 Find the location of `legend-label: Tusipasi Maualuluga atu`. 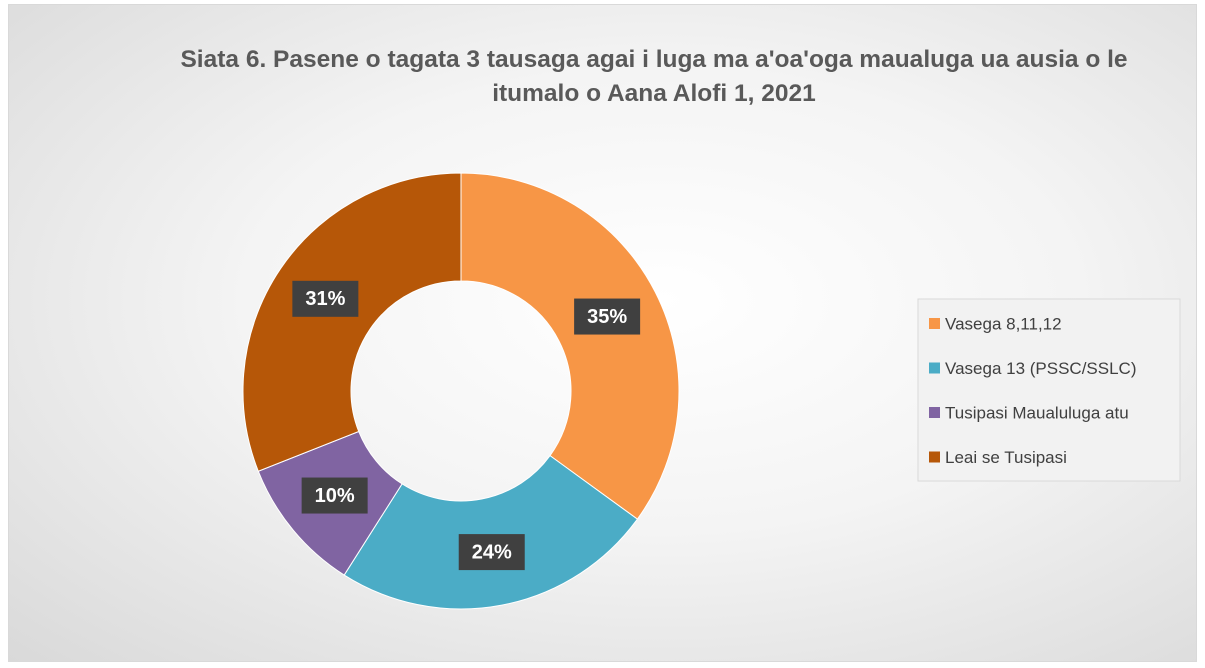

legend-label: Tusipasi Maualuluga atu is located at coordinates (1037, 412).